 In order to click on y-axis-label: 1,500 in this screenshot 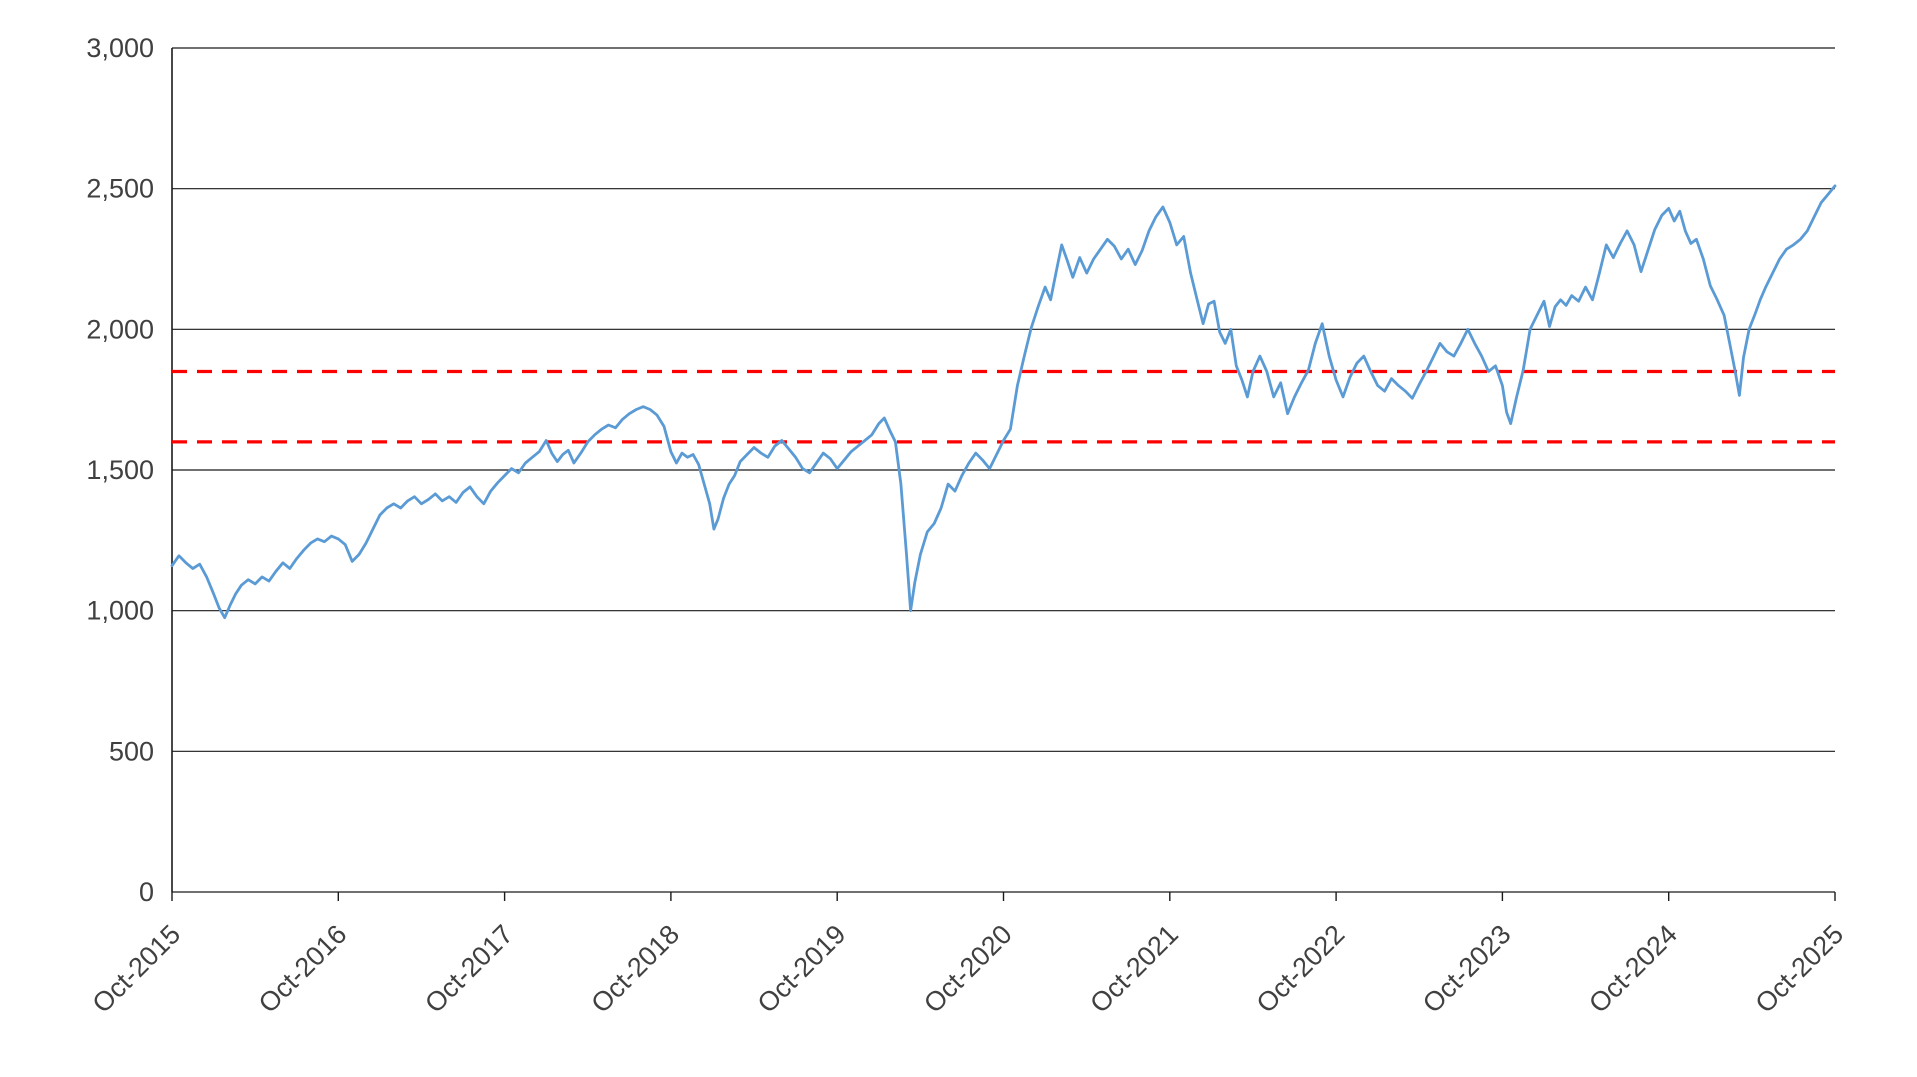, I will do `click(120, 470)`.